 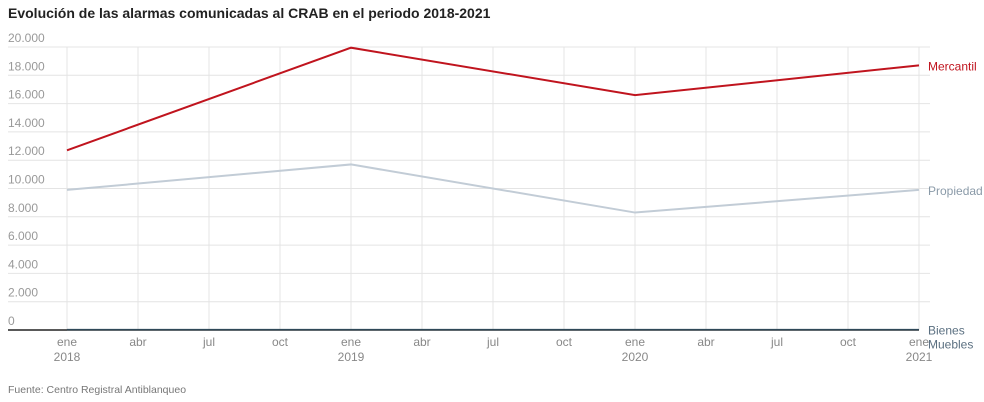 I want to click on source-note: Fuente: Centro Registral Antiblanqueo, so click(x=97, y=390).